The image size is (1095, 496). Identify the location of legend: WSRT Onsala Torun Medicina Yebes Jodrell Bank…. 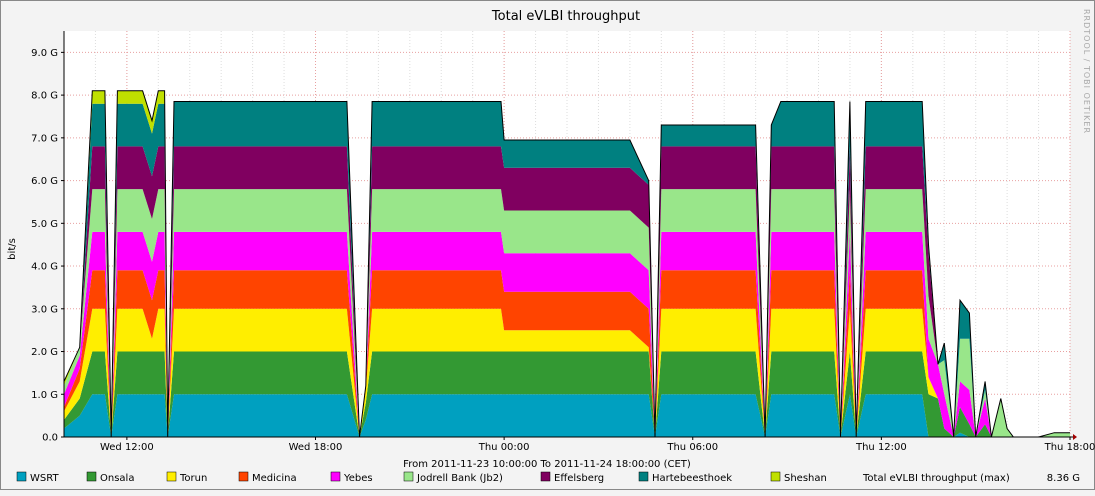
(421, 477).